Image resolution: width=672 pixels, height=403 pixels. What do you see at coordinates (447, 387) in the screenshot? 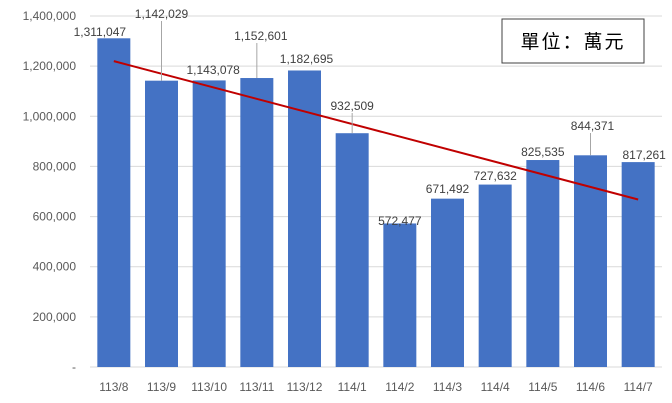
I see `x-tick-label: 114/3` at bounding box center [447, 387].